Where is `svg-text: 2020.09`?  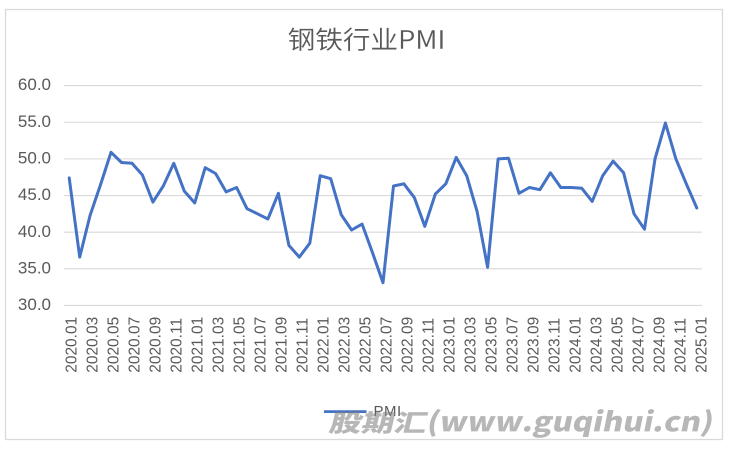
svg-text: 2020.09 is located at coordinates (156, 345).